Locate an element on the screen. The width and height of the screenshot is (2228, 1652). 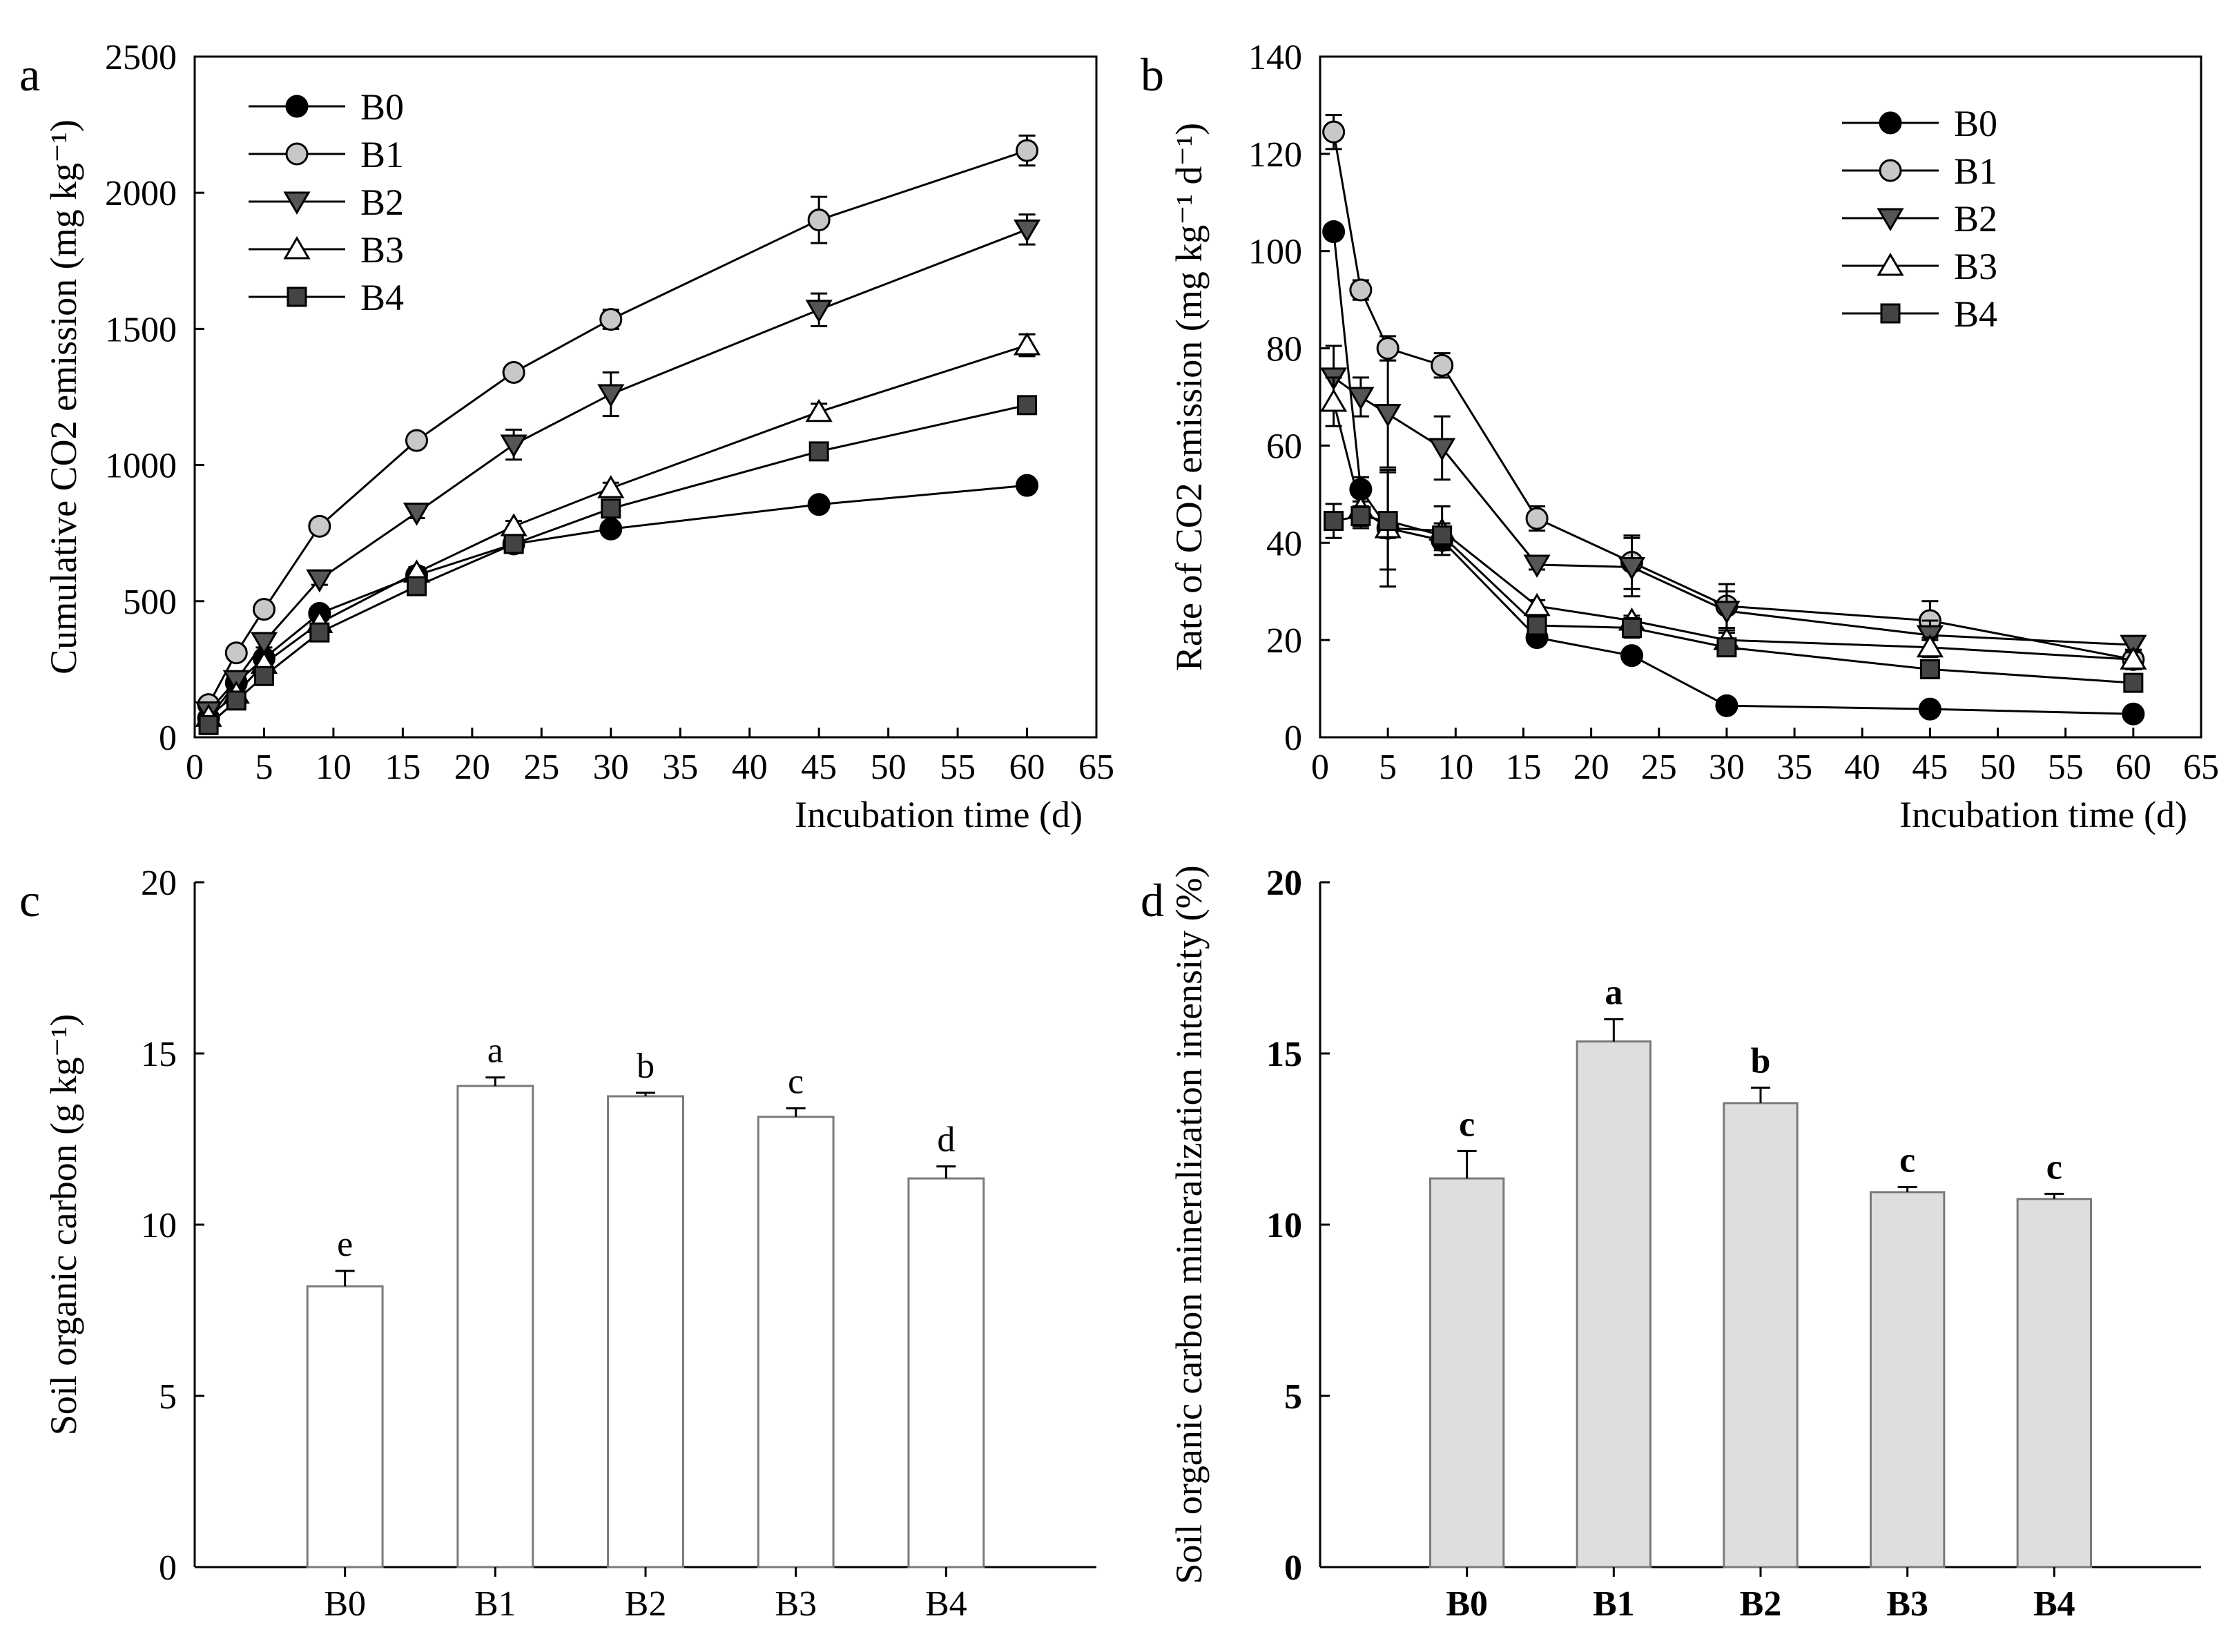
y-tick-label: 2500 is located at coordinates (141, 58).